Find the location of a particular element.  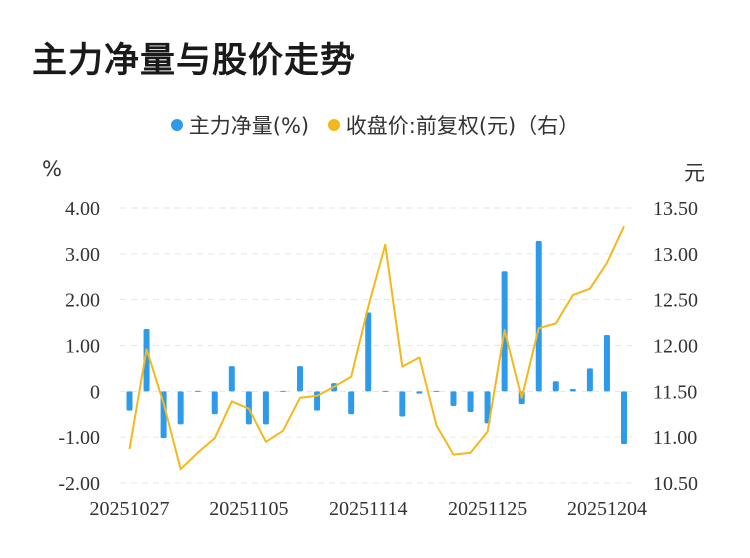

right-axis-tick-label: 12.50 is located at coordinates (675, 301).